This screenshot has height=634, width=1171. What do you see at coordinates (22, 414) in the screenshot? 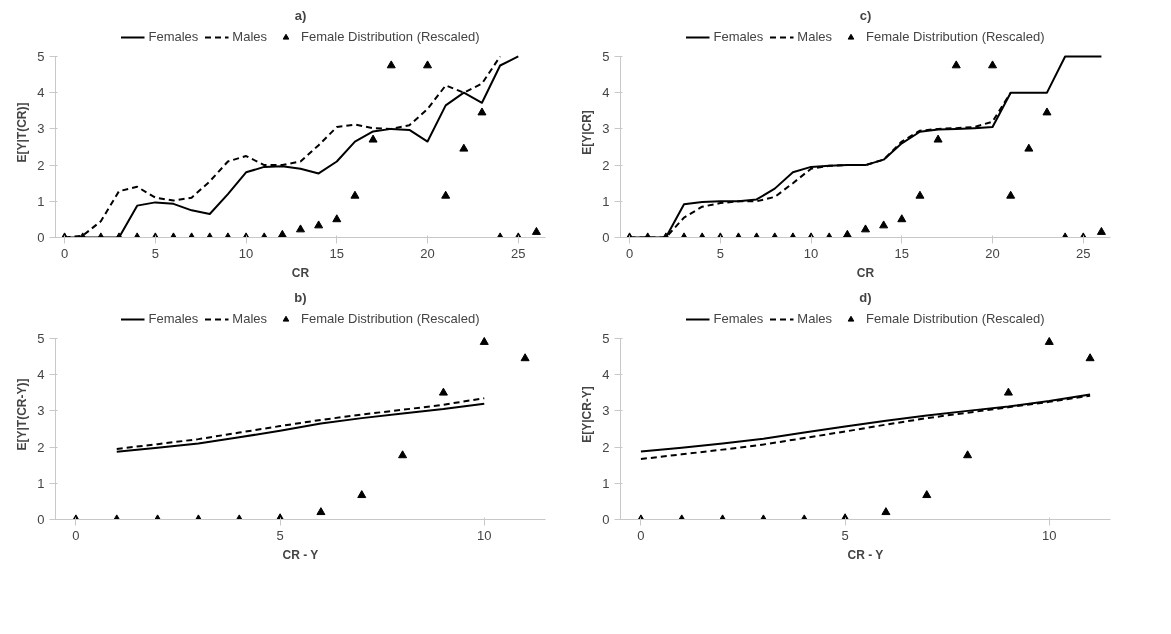
I see `y-axis-title: E[Y|T(CR-Y)]` at bounding box center [22, 414].